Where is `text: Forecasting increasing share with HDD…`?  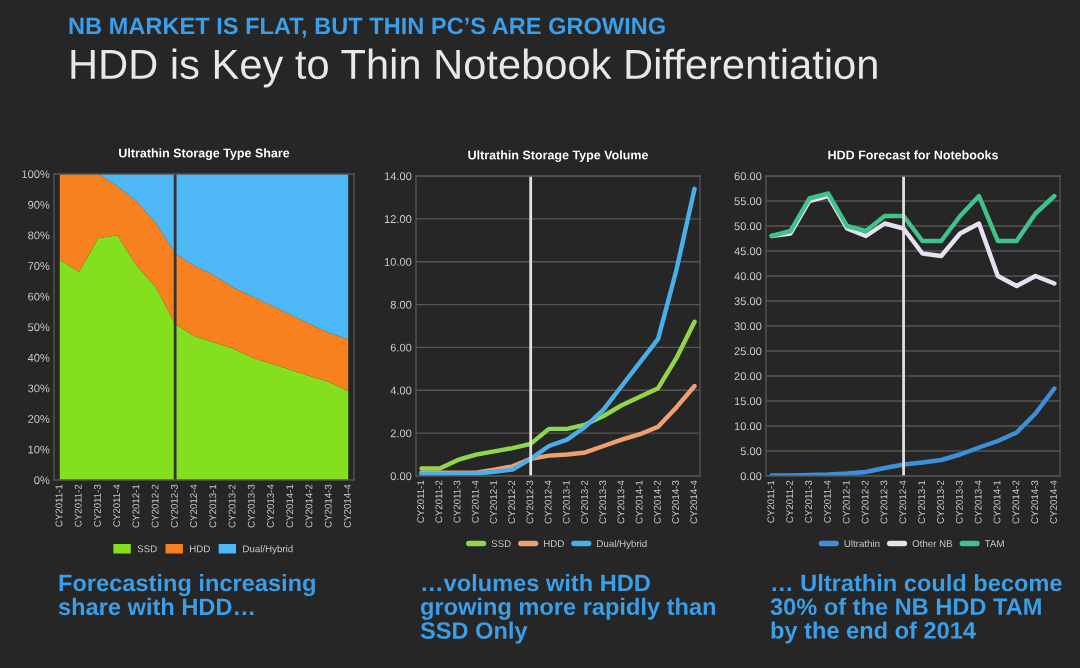 text: Forecasting increasing share with HDD… is located at coordinates (186, 595).